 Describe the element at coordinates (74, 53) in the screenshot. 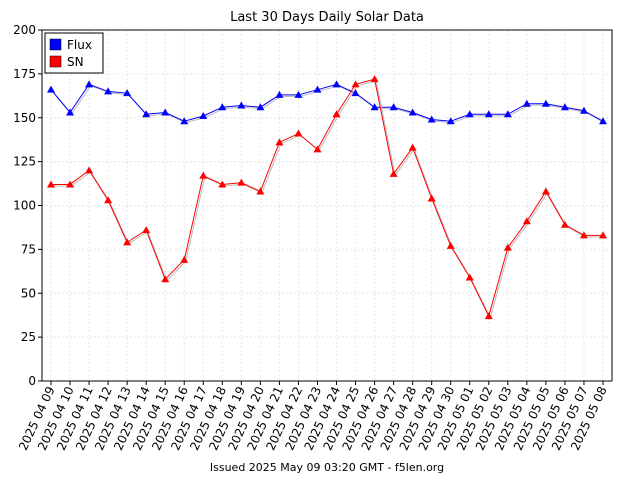

I see `legend: Flux SN` at that location.